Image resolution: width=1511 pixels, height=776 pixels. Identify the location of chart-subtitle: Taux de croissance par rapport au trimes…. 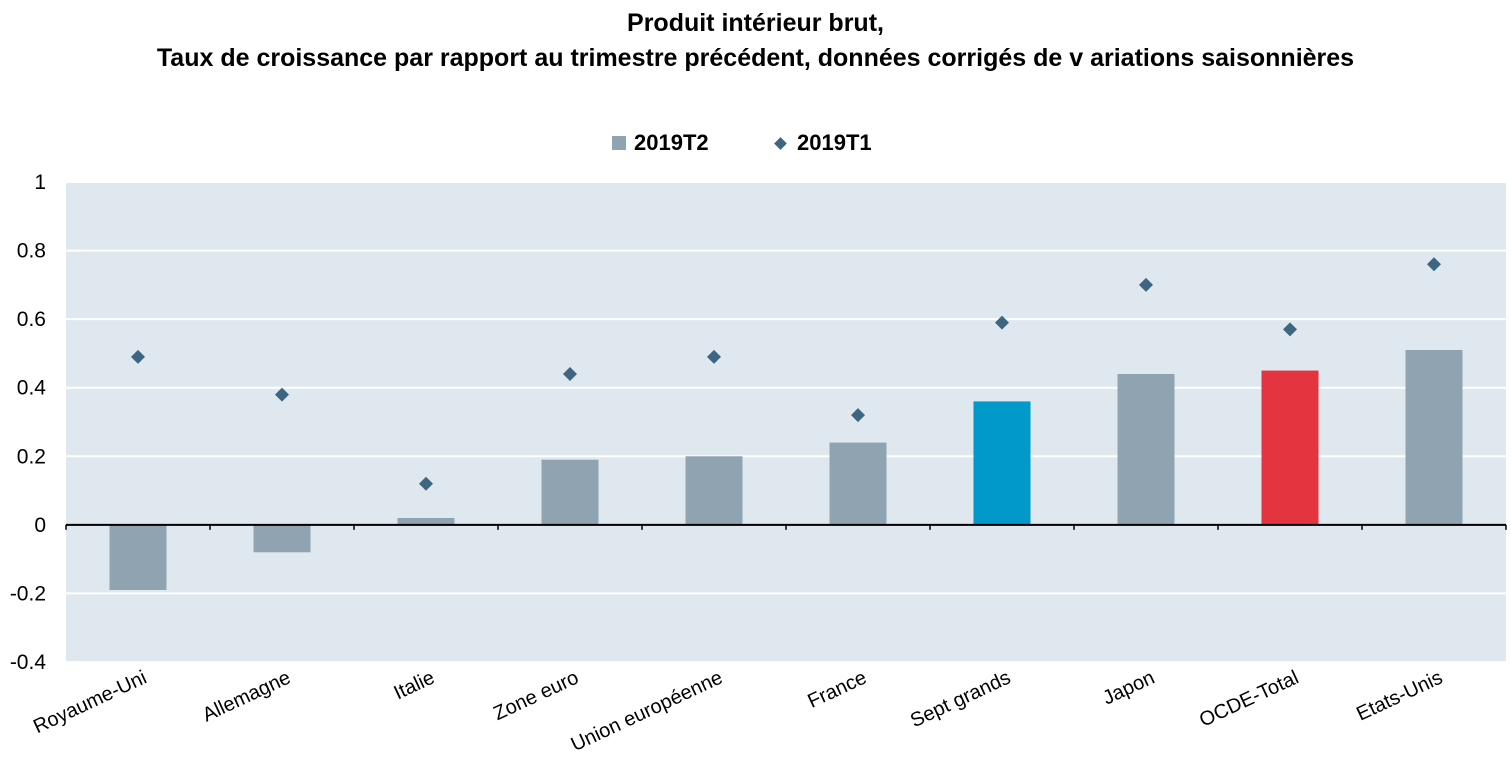
(755, 58).